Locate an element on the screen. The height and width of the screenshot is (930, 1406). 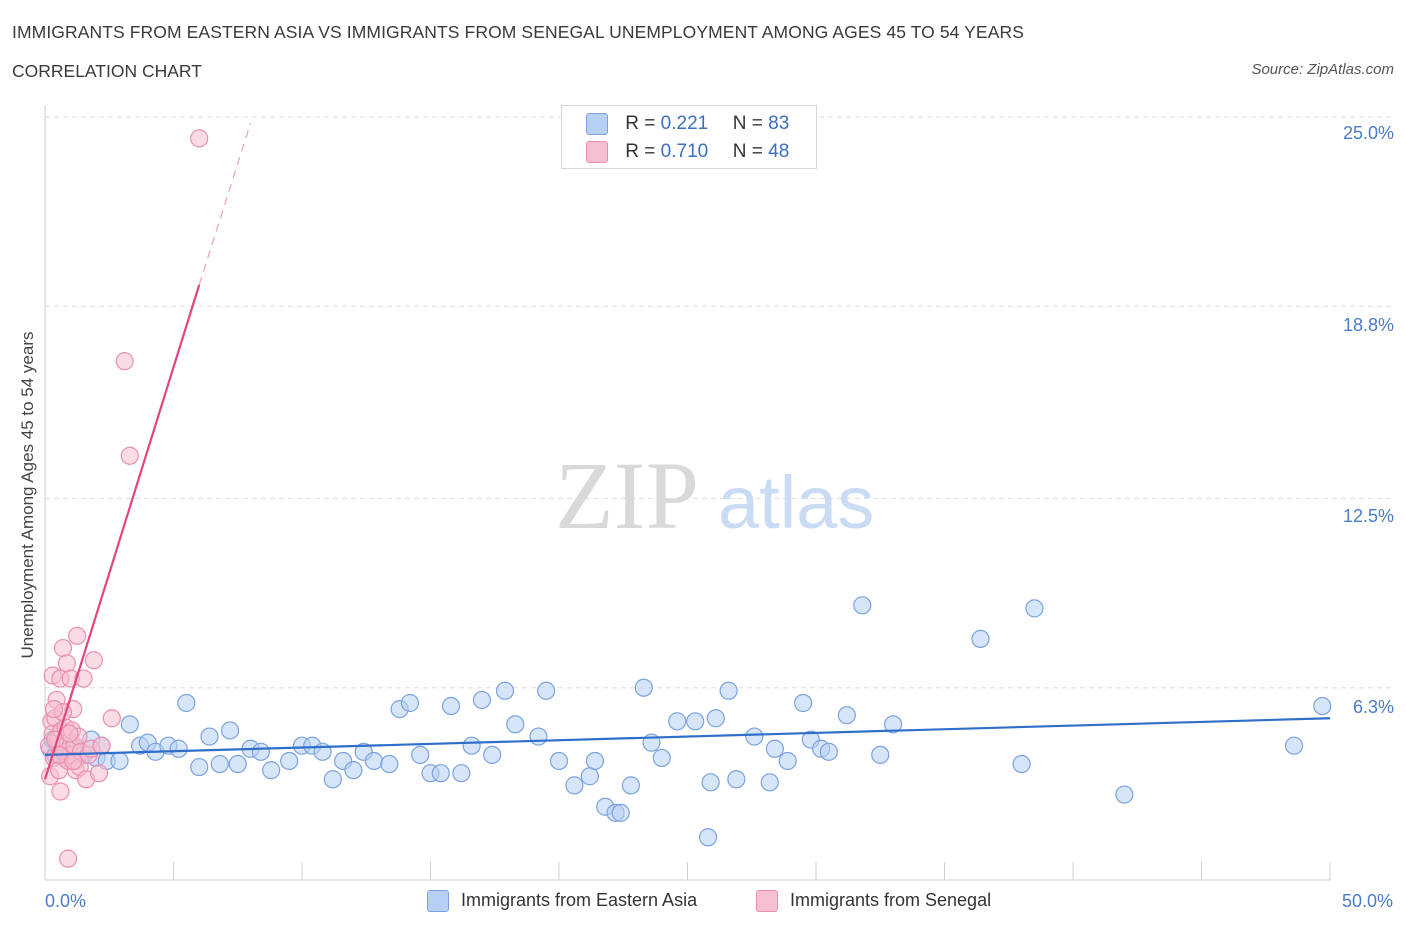
y-tick-label: 25.0% is located at coordinates (1368, 133).